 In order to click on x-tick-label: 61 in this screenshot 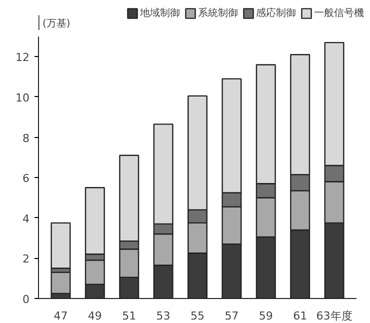, I will do `click(300, 316)`.